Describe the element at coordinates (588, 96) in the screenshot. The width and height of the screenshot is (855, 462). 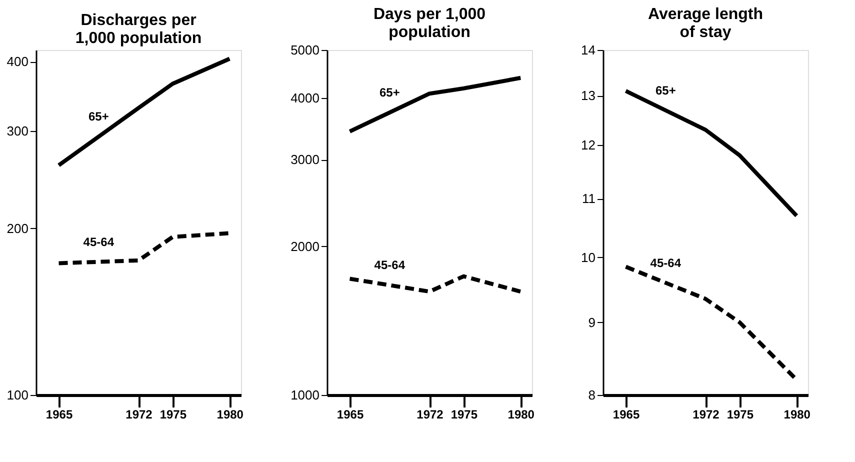
I see `y-tick-label: 13` at that location.